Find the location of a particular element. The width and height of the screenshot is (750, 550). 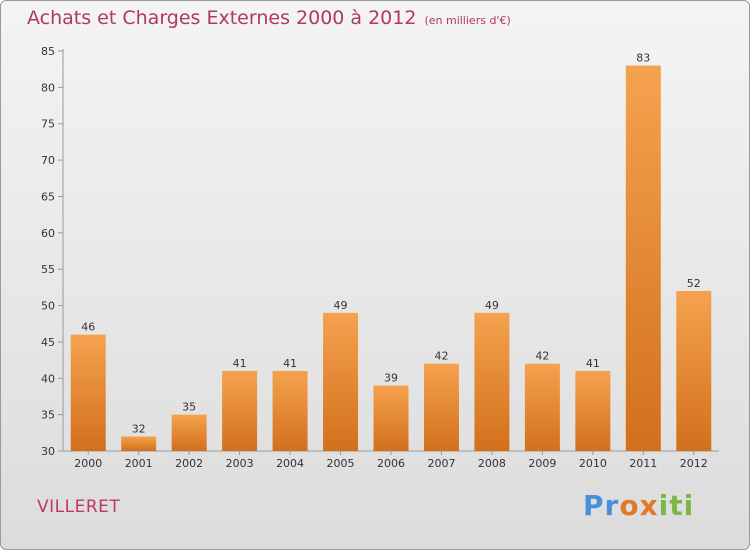

y-tick-label: 60 is located at coordinates (48, 233).